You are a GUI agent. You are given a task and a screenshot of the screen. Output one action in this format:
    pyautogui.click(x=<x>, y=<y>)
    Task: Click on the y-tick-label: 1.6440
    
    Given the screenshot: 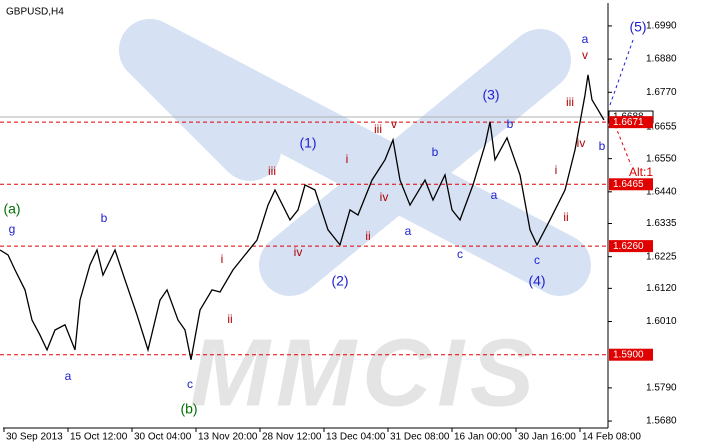 What is the action you would take?
    pyautogui.click(x=661, y=191)
    